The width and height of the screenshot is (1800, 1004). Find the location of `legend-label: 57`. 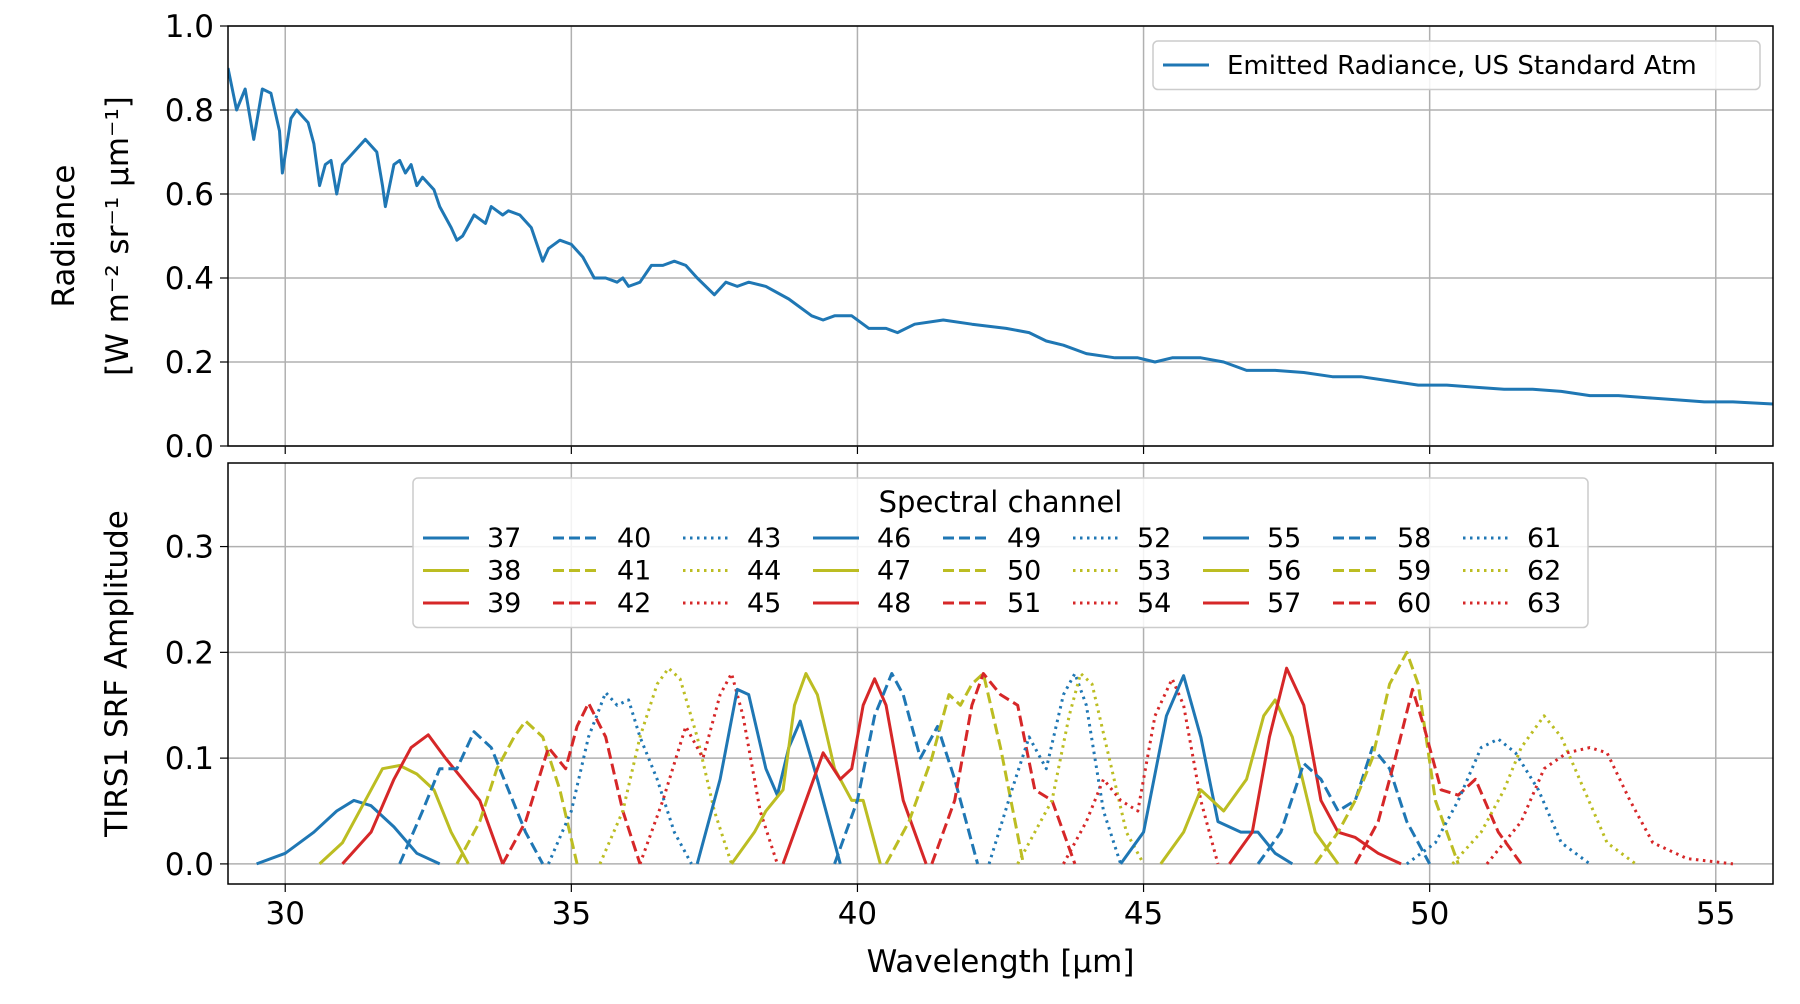

legend-label: 57 is located at coordinates (1284, 603).